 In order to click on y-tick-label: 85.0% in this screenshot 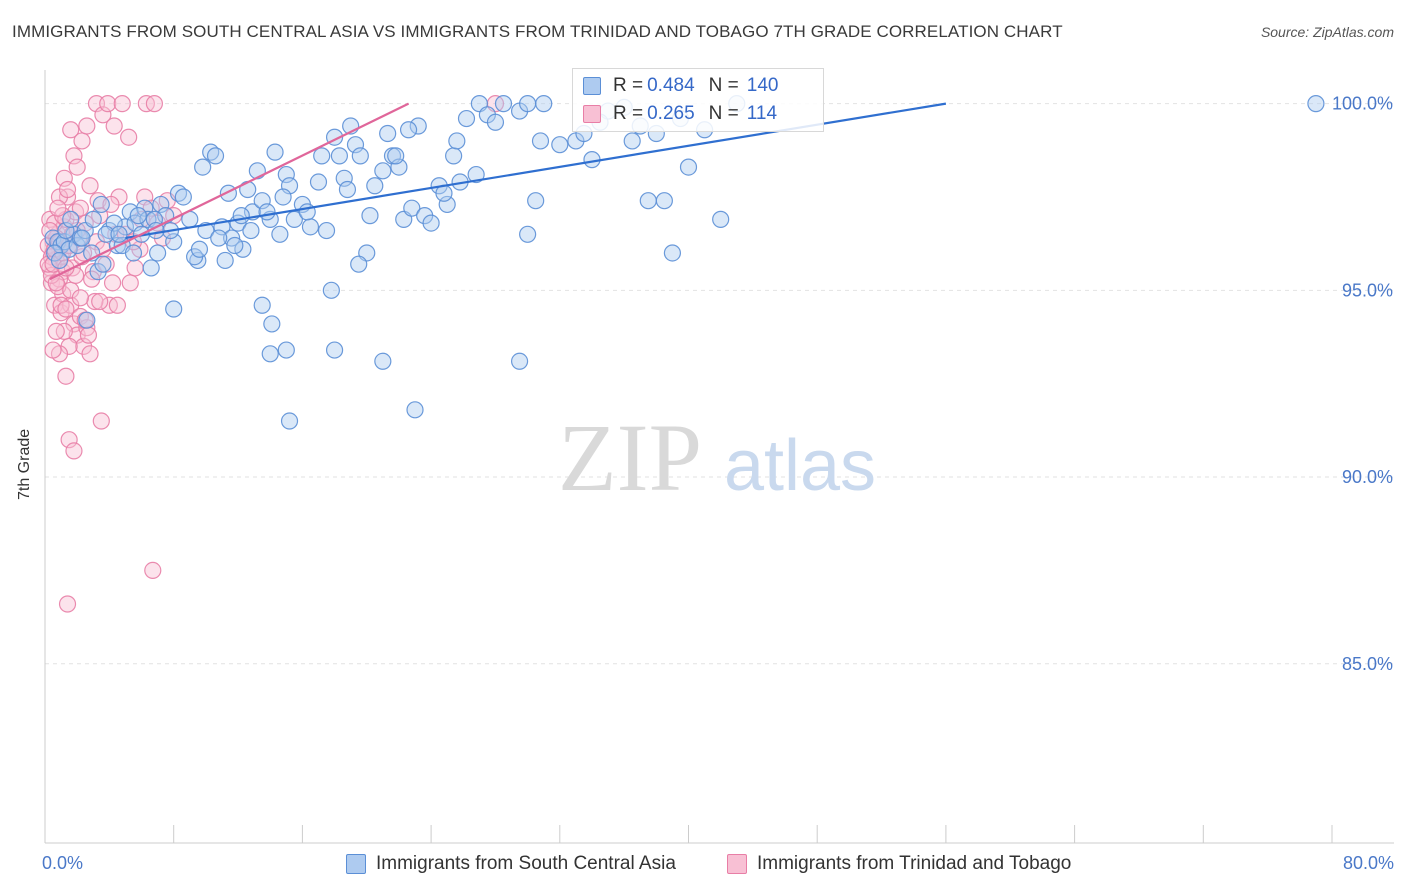, I will do `click(1367, 664)`.